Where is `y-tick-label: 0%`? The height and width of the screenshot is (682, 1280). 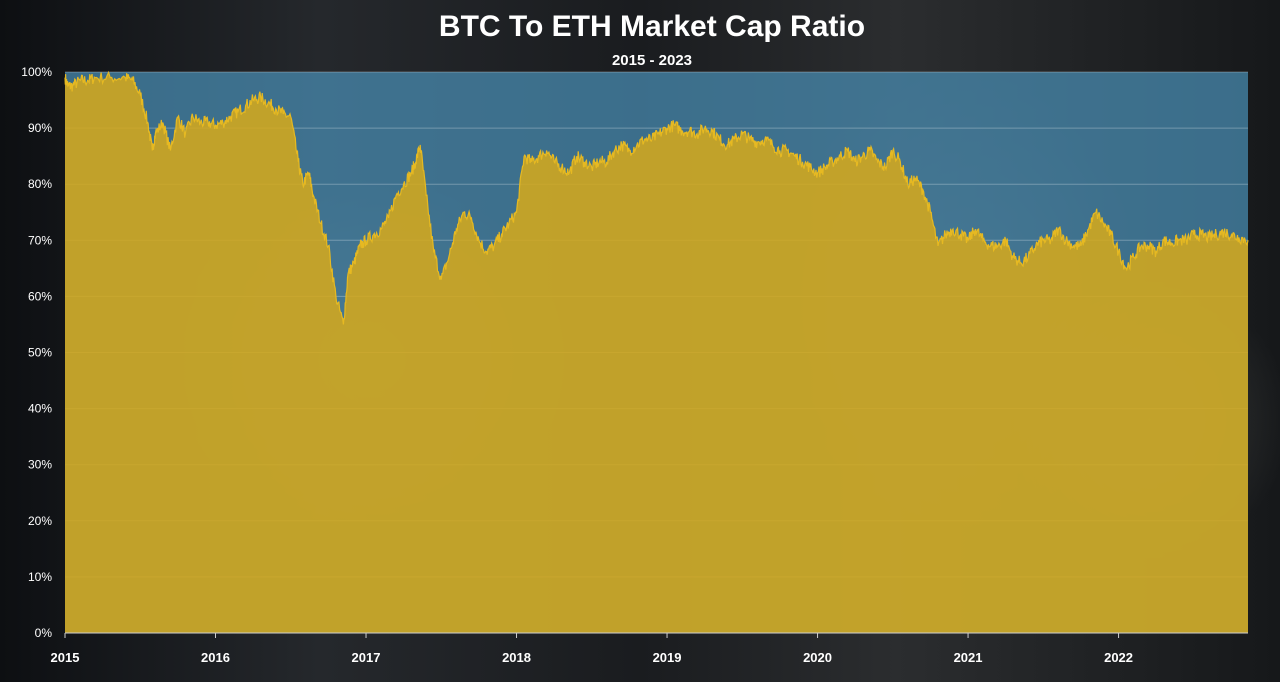 y-tick-label: 0% is located at coordinates (44, 633).